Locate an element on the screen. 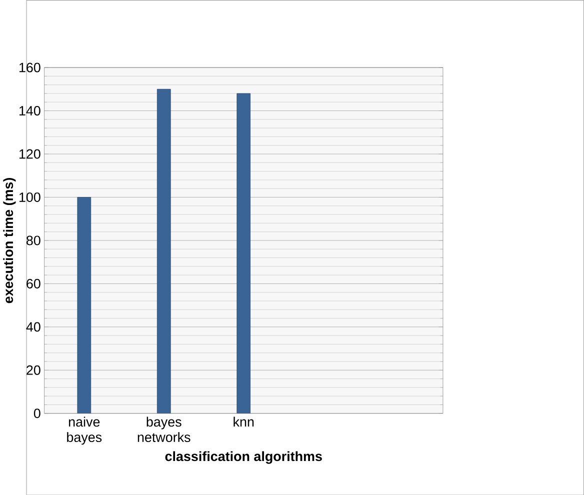  y-tick-label: 20 is located at coordinates (33, 370).